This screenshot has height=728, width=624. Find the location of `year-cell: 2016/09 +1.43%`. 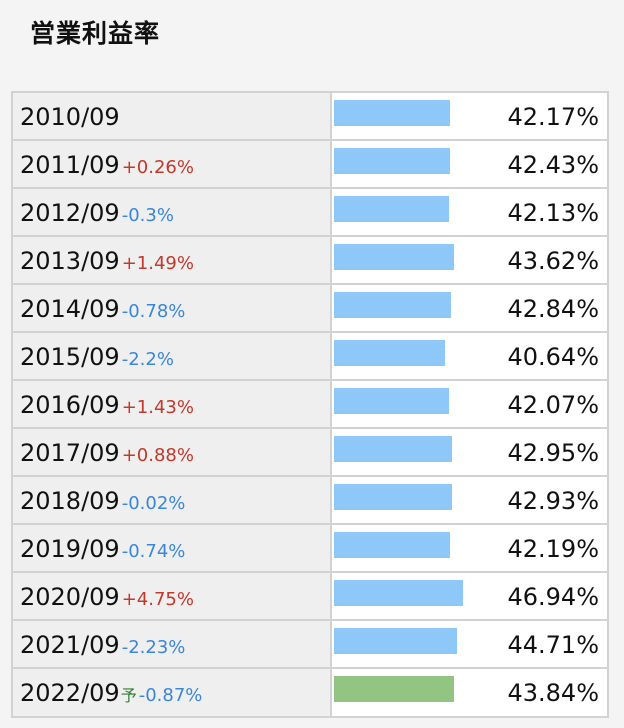

year-cell: 2016/09 +1.43% is located at coordinates (172, 404).